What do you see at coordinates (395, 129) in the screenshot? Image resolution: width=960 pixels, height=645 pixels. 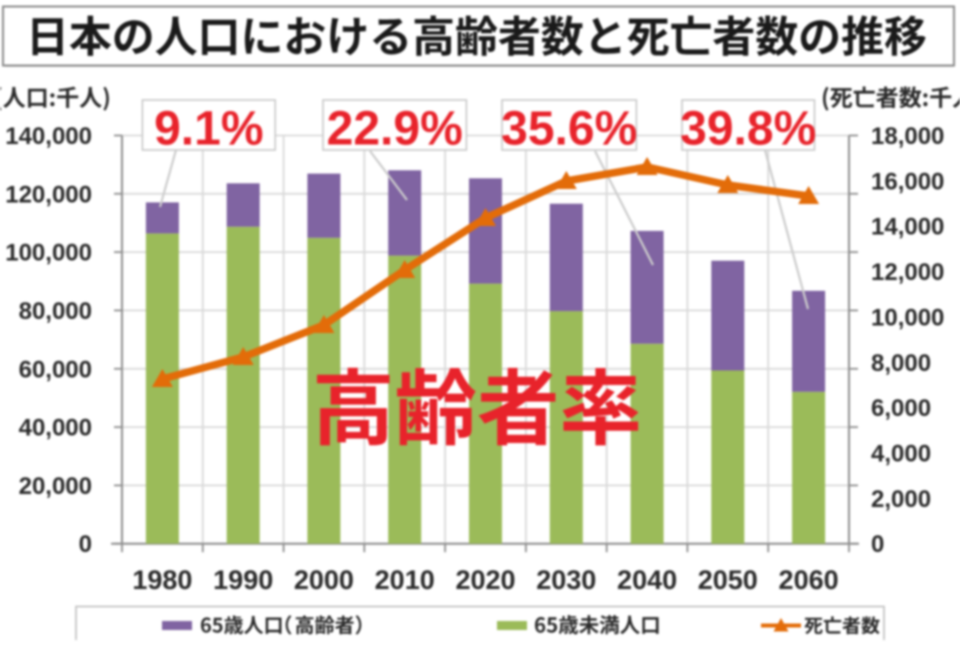 I see `svg-text: 22.9%` at bounding box center [395, 129].